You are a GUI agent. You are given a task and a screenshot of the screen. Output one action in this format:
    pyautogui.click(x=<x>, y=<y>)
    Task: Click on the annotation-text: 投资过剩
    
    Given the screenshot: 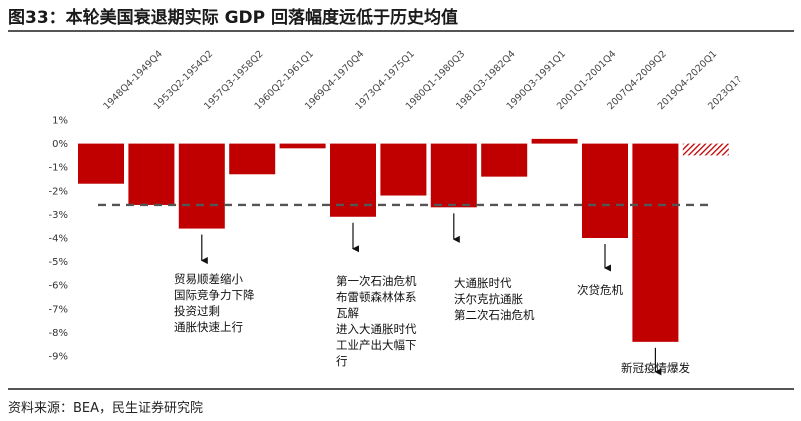 What is the action you would take?
    pyautogui.click(x=197, y=311)
    